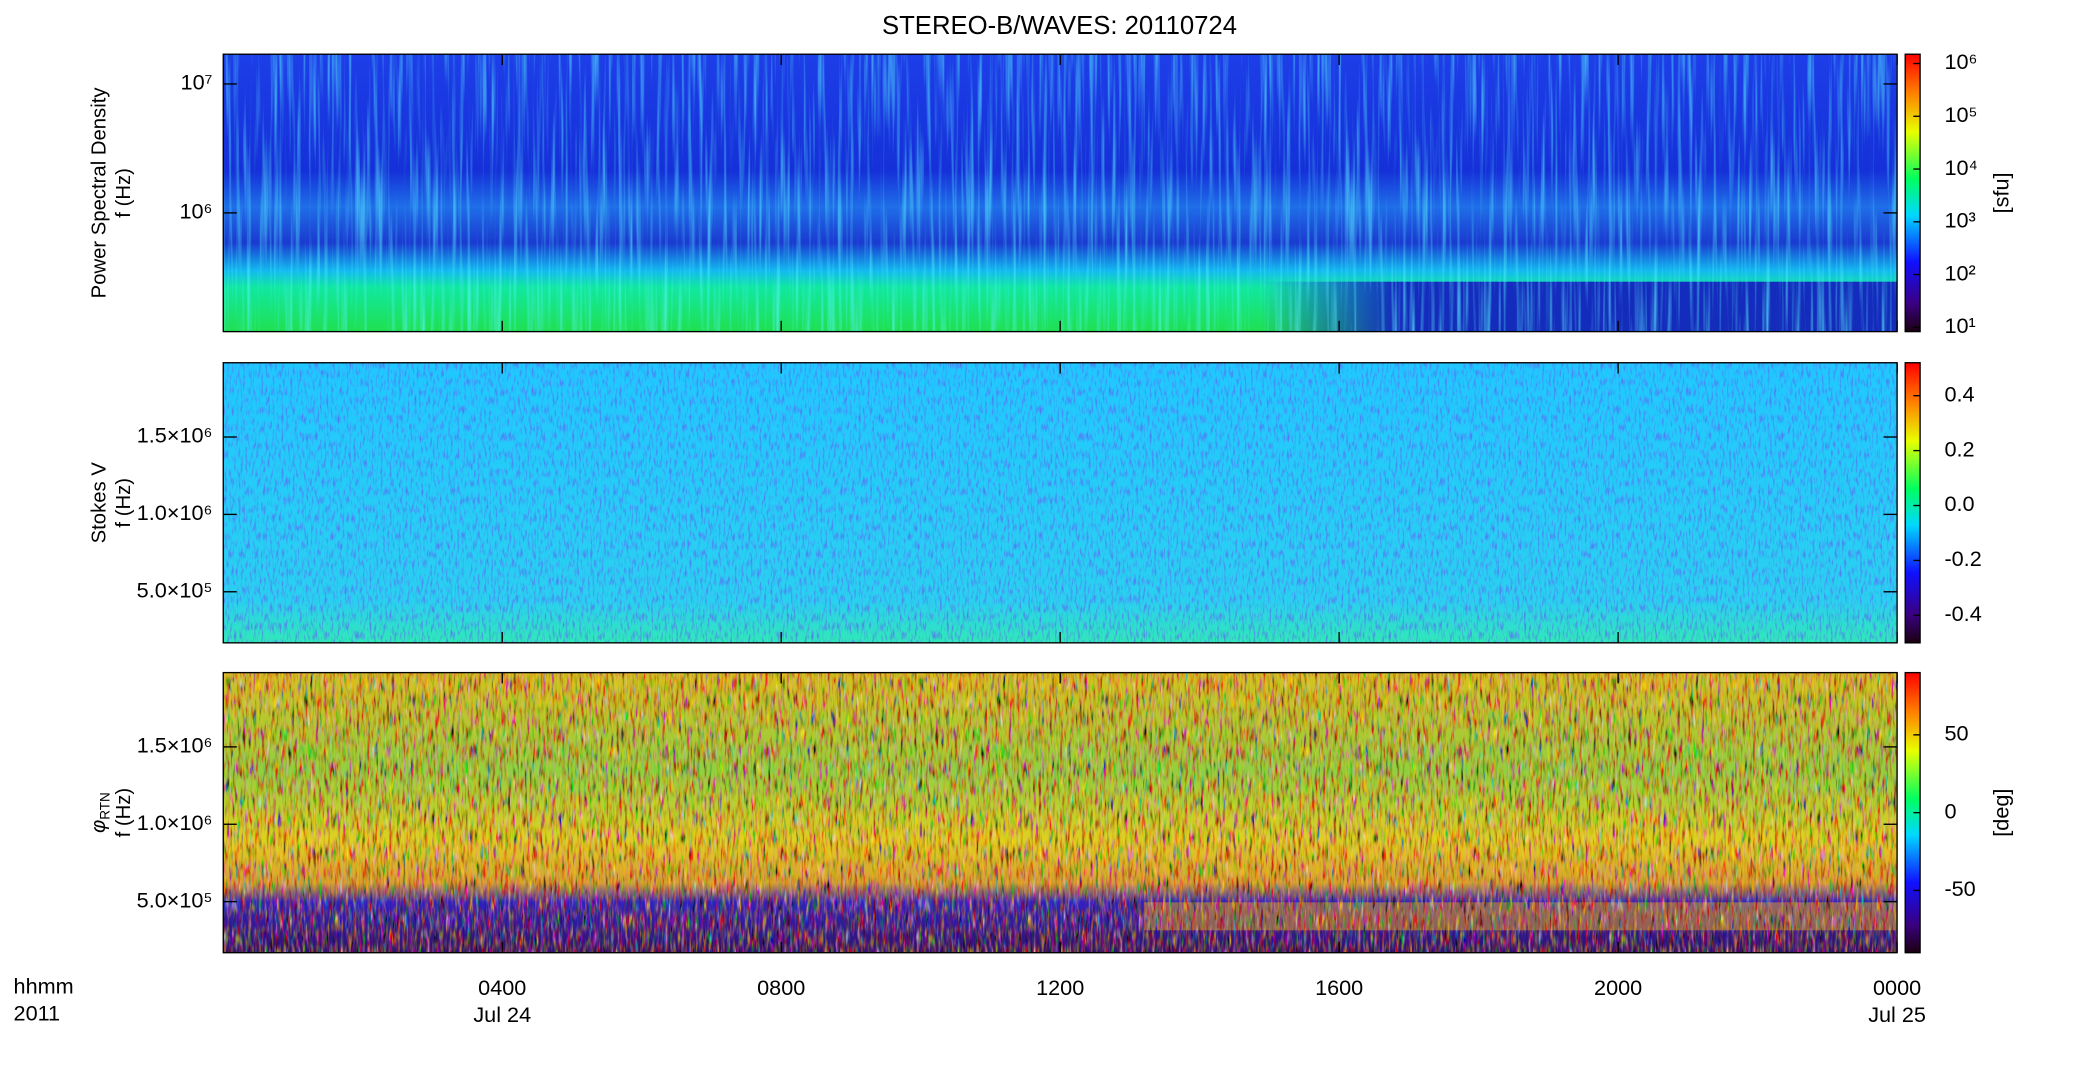 The width and height of the screenshot is (2096, 1080). What do you see at coordinates (197, 82) in the screenshot?
I see `y-tick-label: 10⁷` at bounding box center [197, 82].